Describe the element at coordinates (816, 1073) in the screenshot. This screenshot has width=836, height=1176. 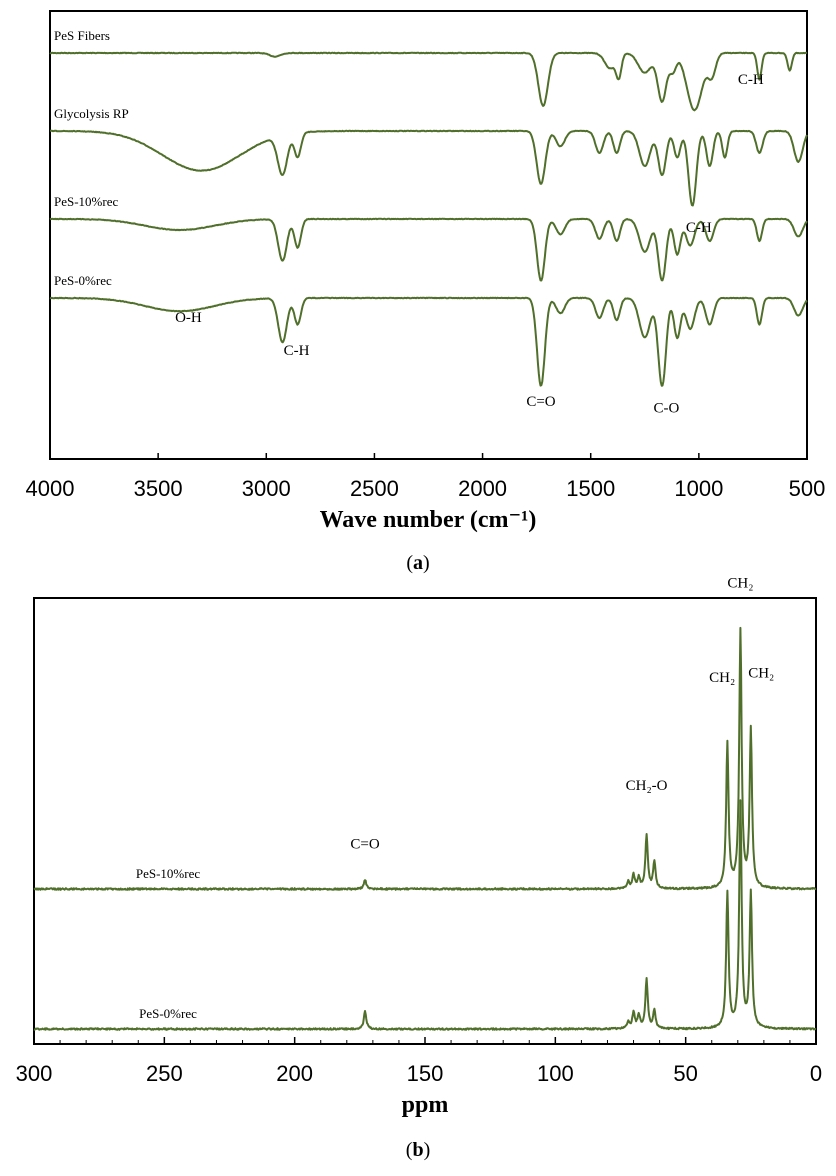
I see `panel-b-x-tick-label: 0` at that location.